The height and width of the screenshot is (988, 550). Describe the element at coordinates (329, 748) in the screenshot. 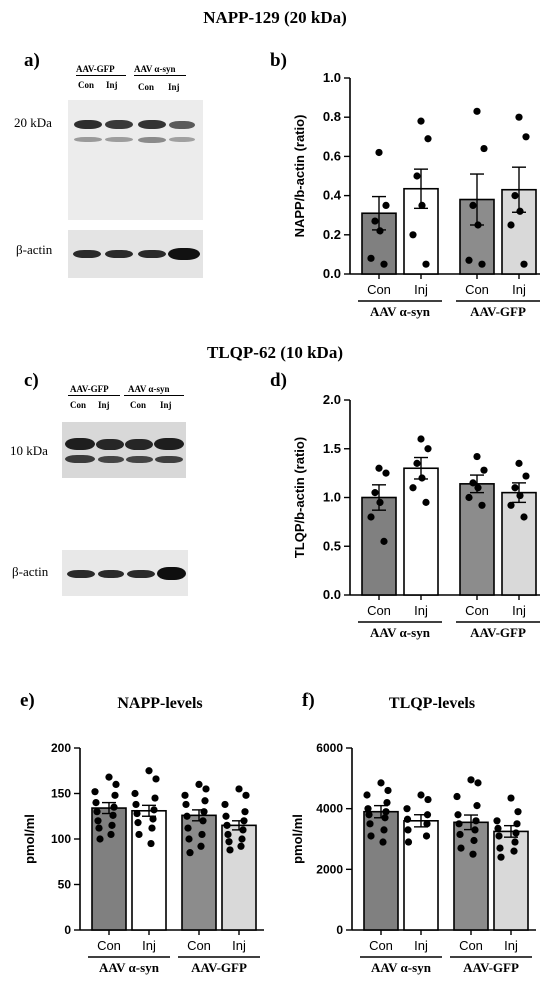

I see `chart-f-ytick-label: 6000` at that location.